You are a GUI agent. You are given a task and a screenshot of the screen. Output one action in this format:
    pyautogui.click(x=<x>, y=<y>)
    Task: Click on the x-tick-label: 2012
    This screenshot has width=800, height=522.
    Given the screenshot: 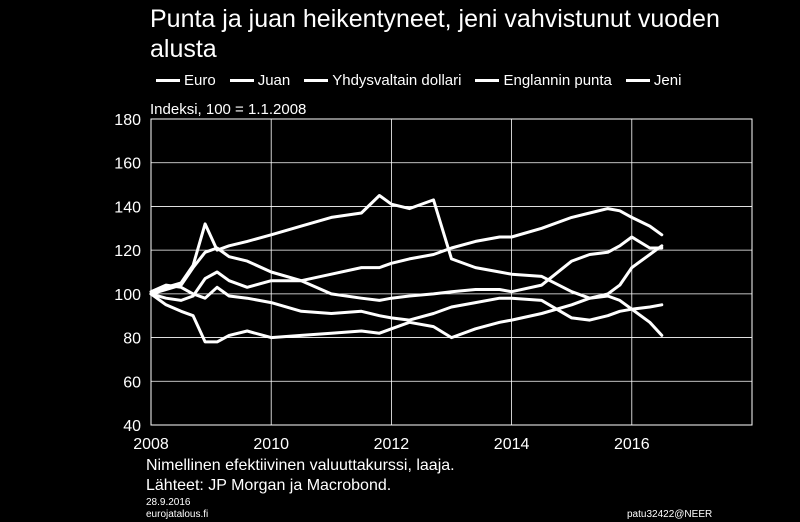 What is the action you would take?
    pyautogui.click(x=392, y=444)
    